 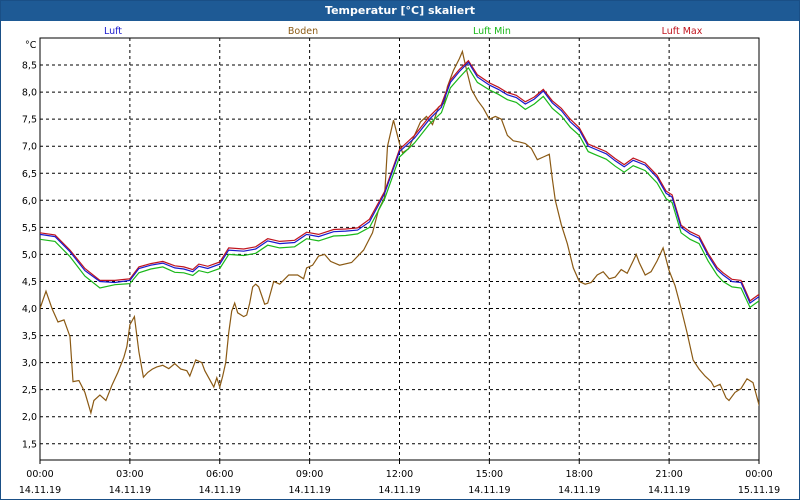 I want to click on legend-label-luft-max: Luft Max, so click(x=682, y=31).